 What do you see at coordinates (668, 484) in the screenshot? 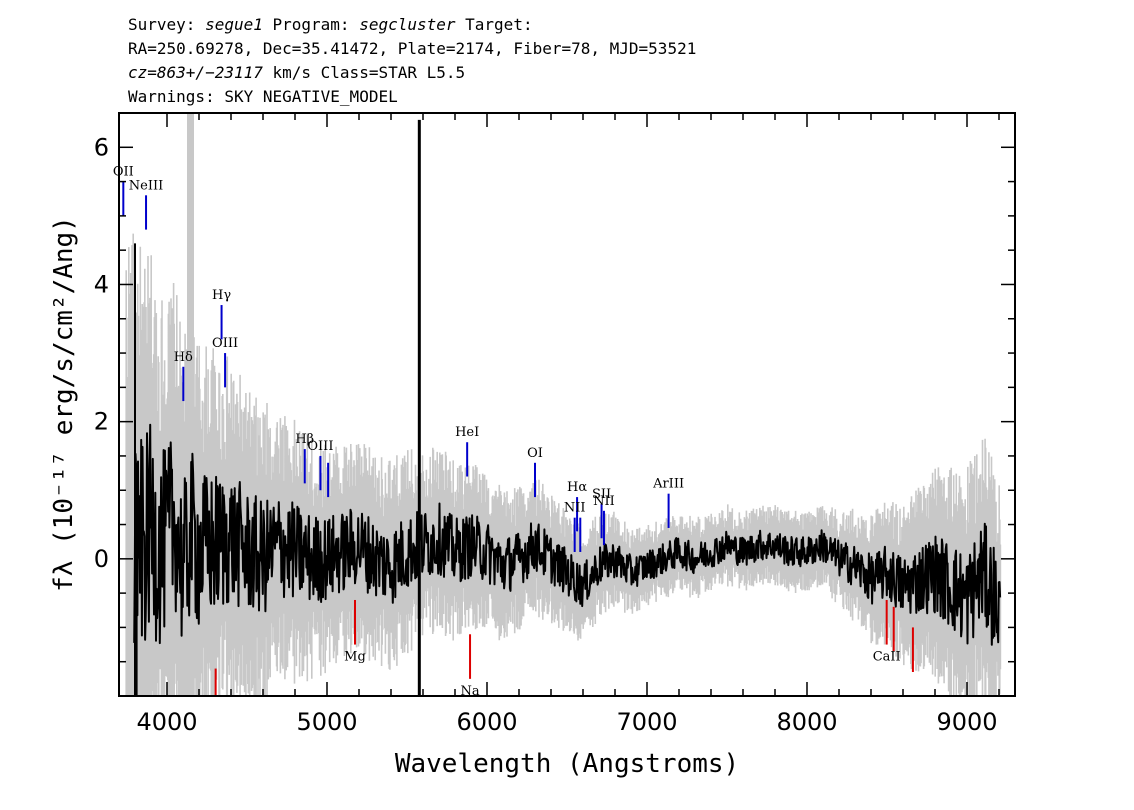
I see `emission-line-label: ArIII` at bounding box center [668, 484].